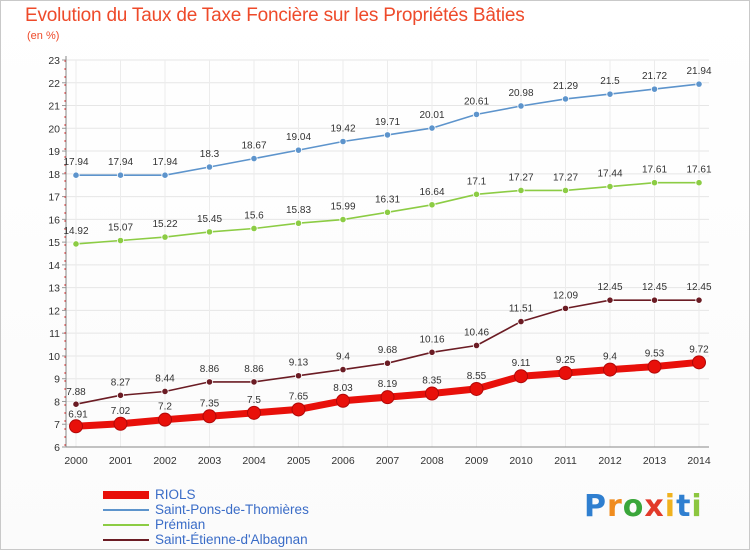  Describe the element at coordinates (54, 243) in the screenshot. I see `y-tick-label: 15` at that location.